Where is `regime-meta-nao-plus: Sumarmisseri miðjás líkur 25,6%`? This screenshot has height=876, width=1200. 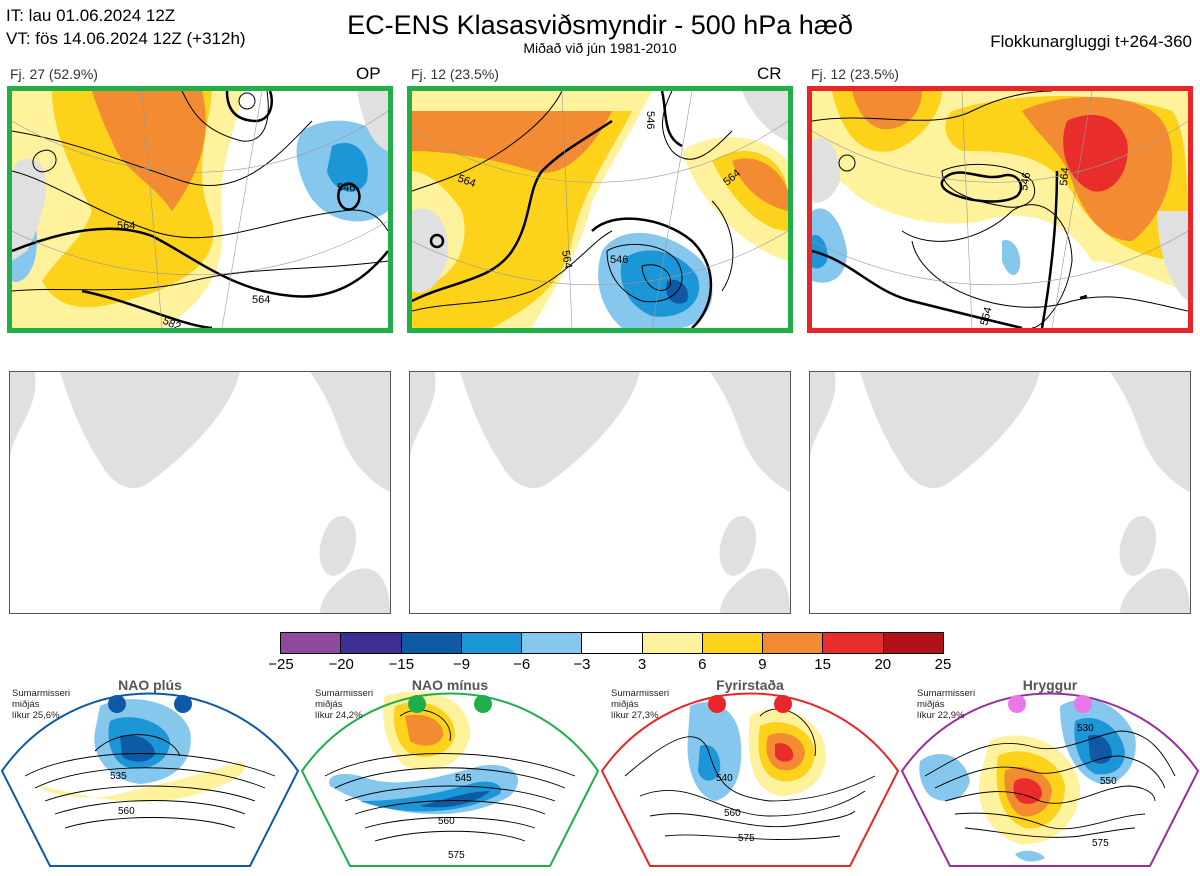 regime-meta-nao-plus: Sumarmisseri miðjás líkur 25,6% is located at coordinates (41, 704).